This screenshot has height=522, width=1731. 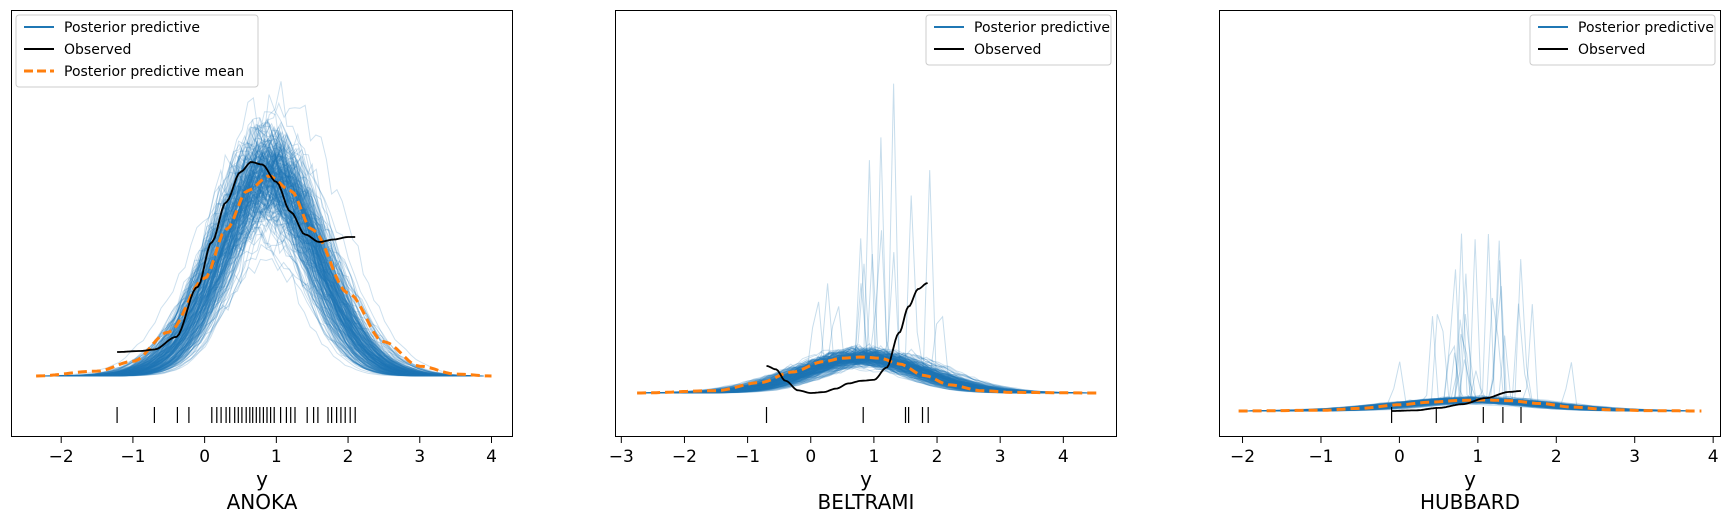 I want to click on posterior-predictive-mean-line, so click(x=264, y=276).